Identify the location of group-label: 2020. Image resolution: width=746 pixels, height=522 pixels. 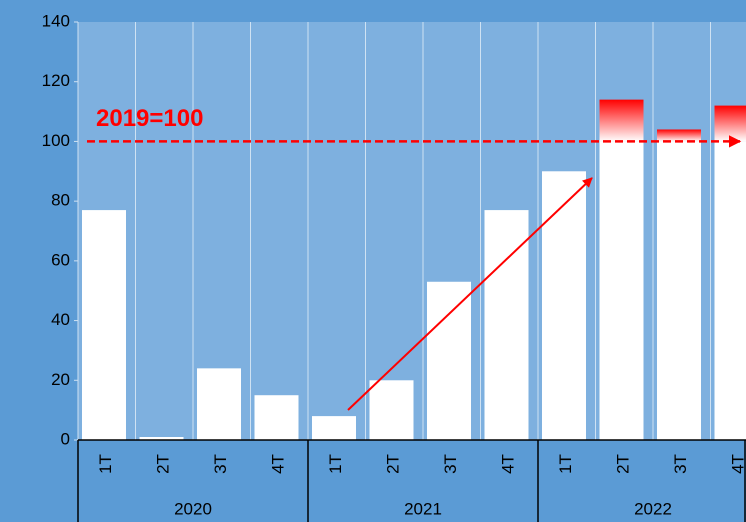
(193, 508).